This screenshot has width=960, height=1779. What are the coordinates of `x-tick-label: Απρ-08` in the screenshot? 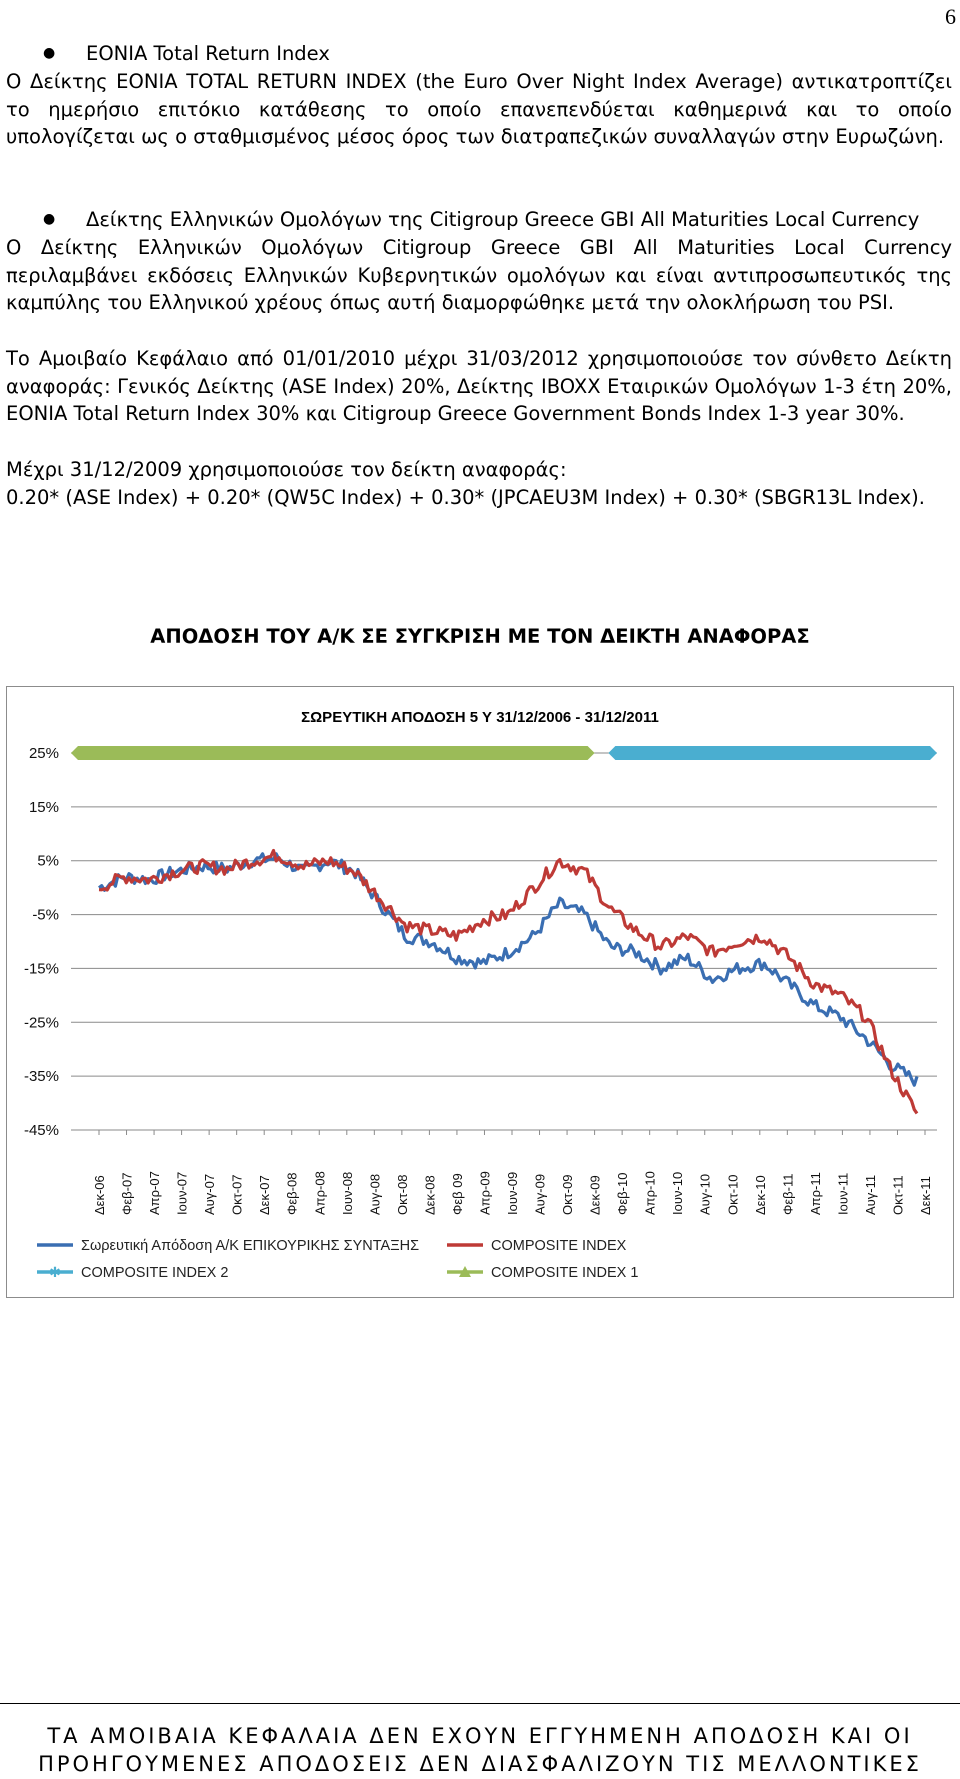 It's located at (319, 1193).